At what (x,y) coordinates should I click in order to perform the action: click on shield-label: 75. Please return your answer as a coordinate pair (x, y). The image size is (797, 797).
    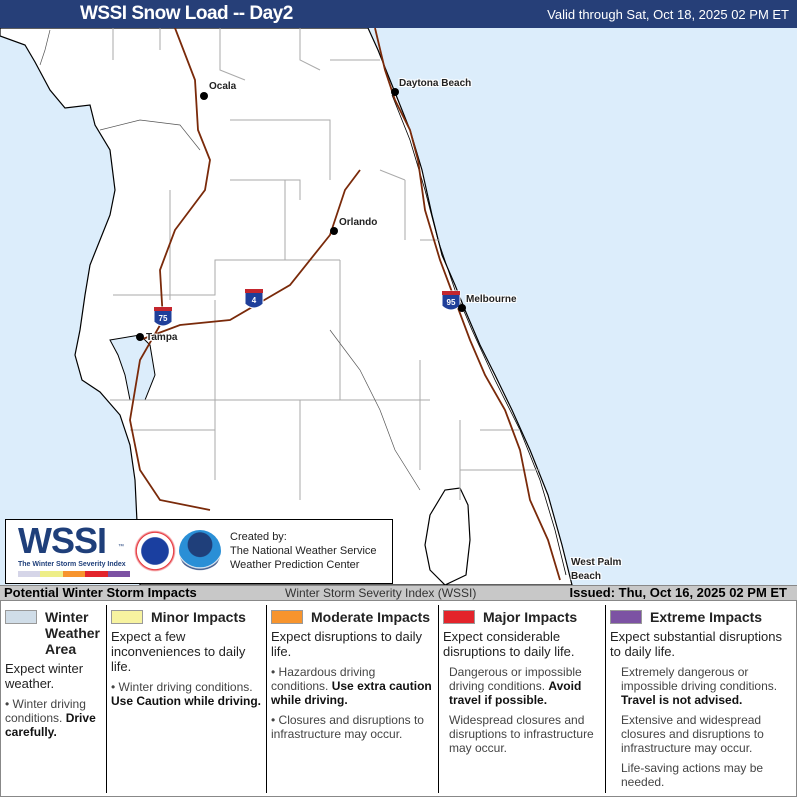
    Looking at the image, I should click on (163, 318).